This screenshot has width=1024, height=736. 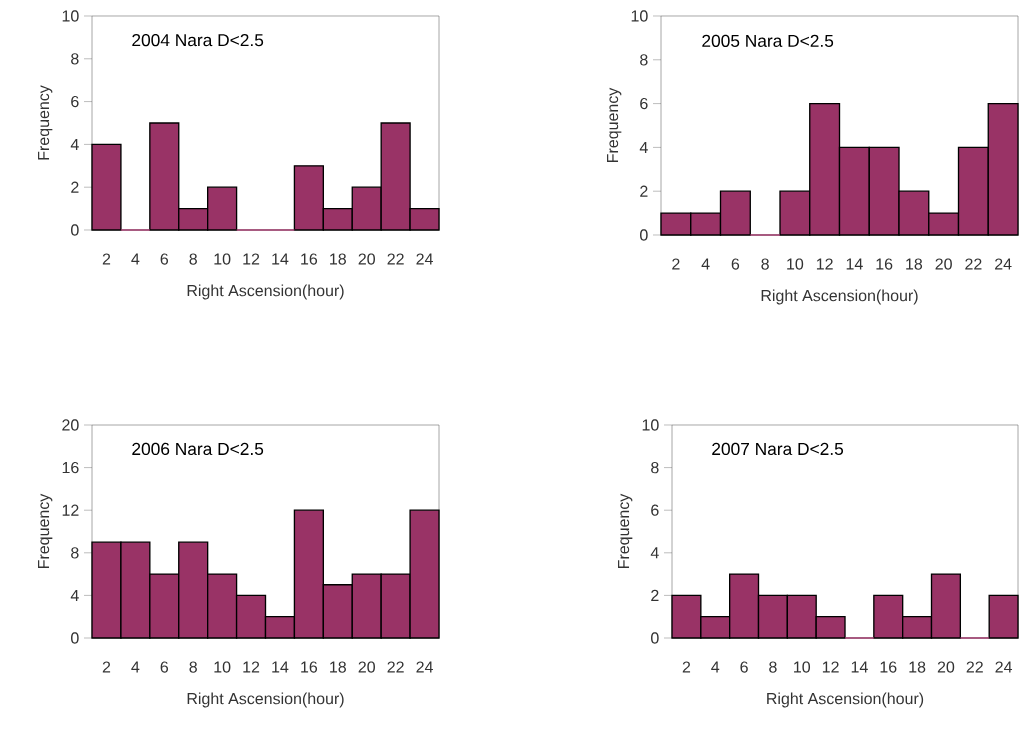 What do you see at coordinates (198, 449) in the screenshot?
I see `text: 2006 Nara D<2.5` at bounding box center [198, 449].